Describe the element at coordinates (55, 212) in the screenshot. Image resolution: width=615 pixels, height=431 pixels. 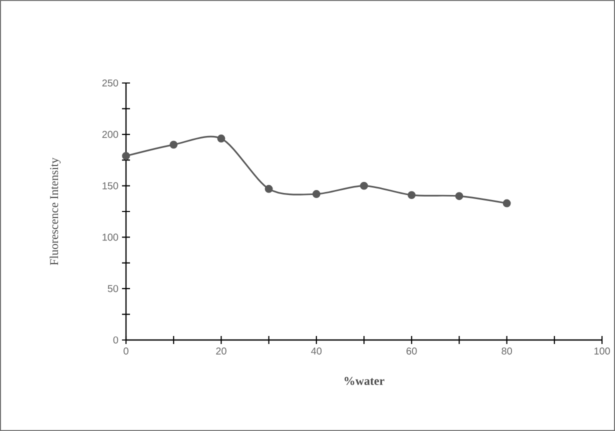
I see `y-axis-title: Fluorescence Intensity` at that location.